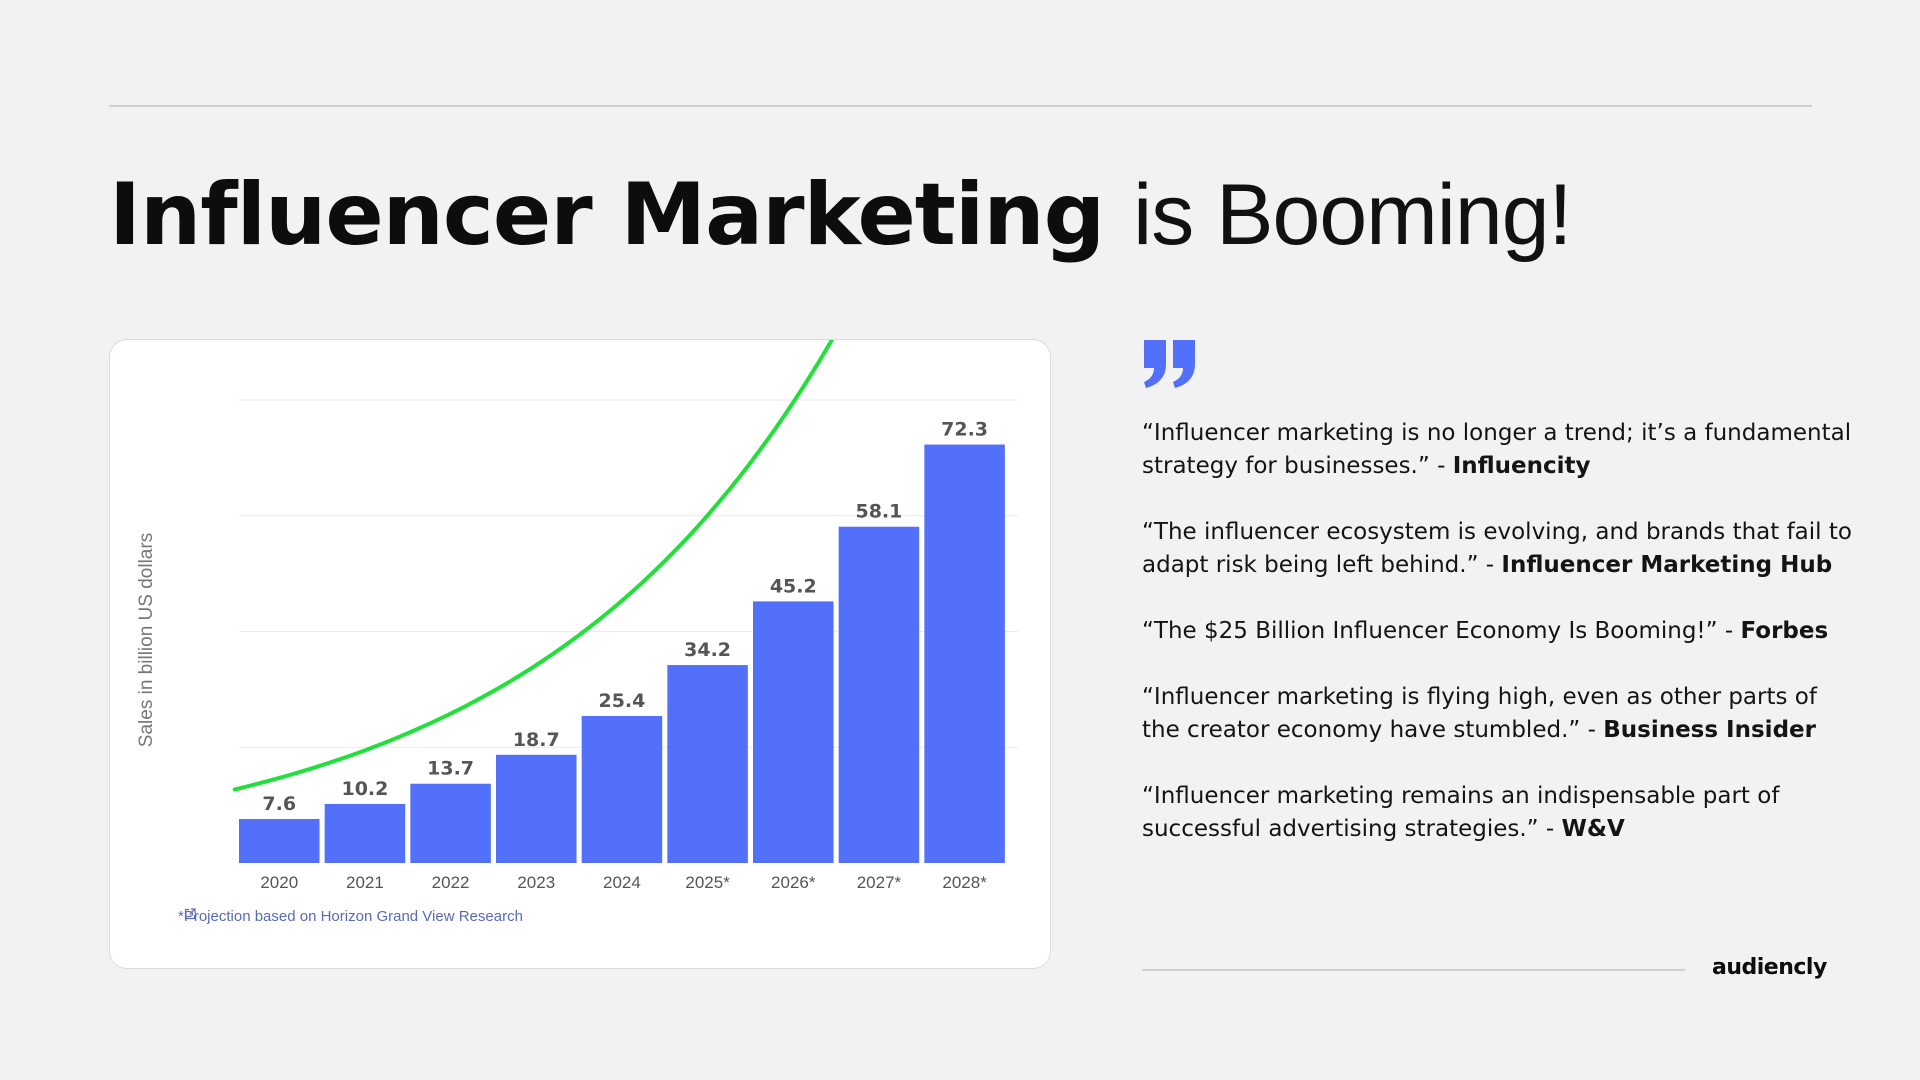 The image size is (1920, 1080). I want to click on page-title: Influencer Marketing is Booming!, so click(840, 215).